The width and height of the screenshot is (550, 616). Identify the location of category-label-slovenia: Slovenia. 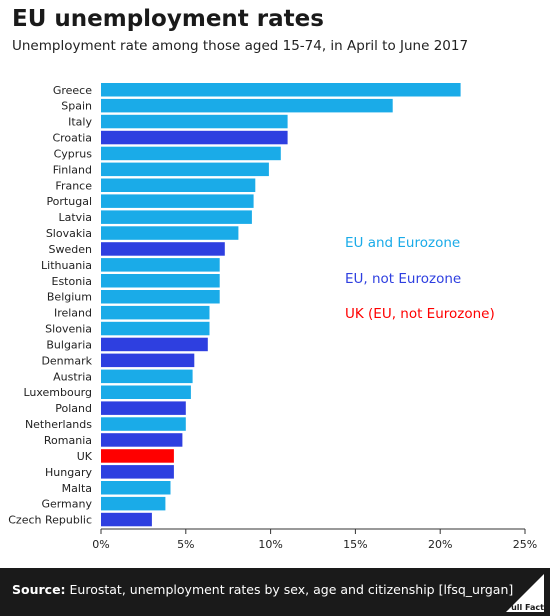
(68, 329).